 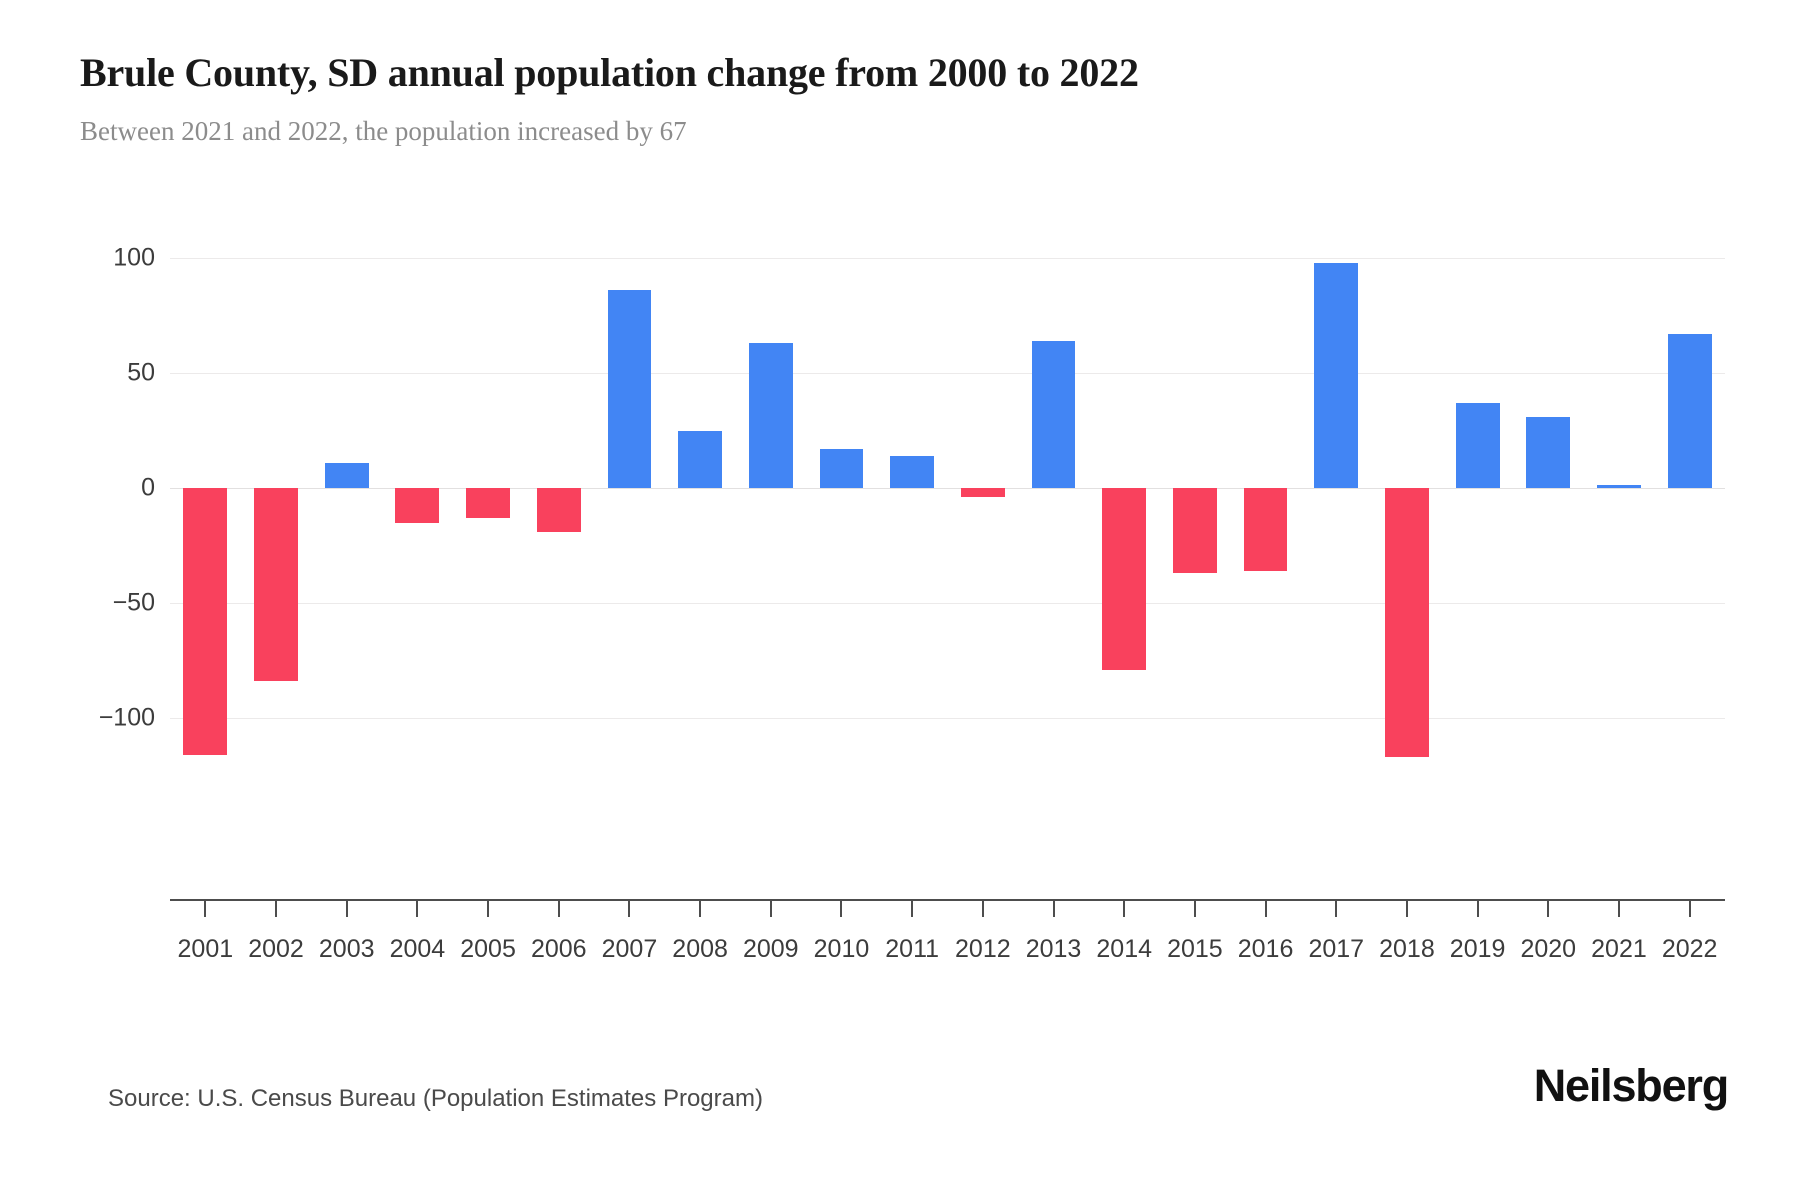 What do you see at coordinates (558, 949) in the screenshot?
I see `x-axis-tick-label: 2006` at bounding box center [558, 949].